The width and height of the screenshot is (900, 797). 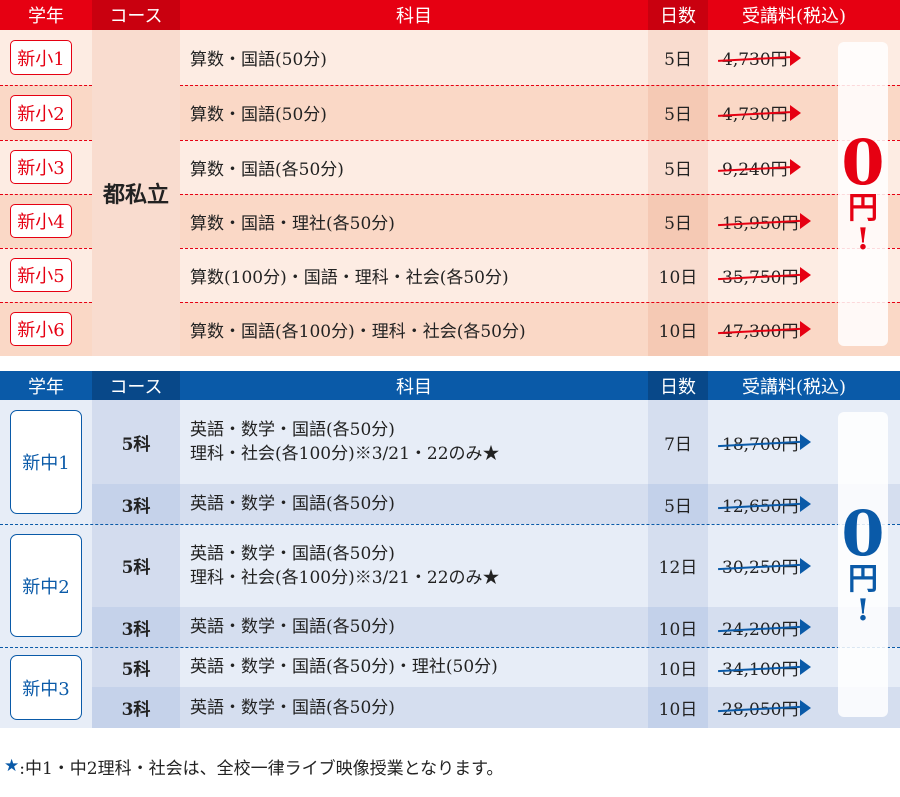 I want to click on original-price-text: 35,750円, so click(x=760, y=277).